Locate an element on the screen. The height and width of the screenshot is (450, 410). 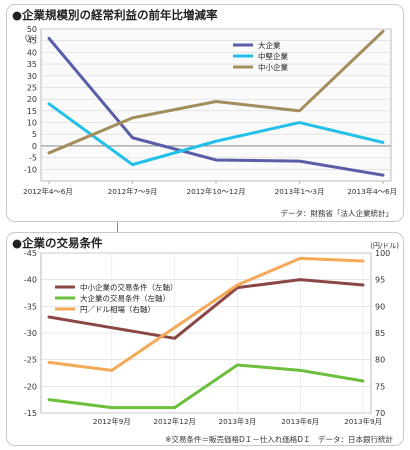
x-tick-label: 2012年4～6月 is located at coordinates (48, 191).